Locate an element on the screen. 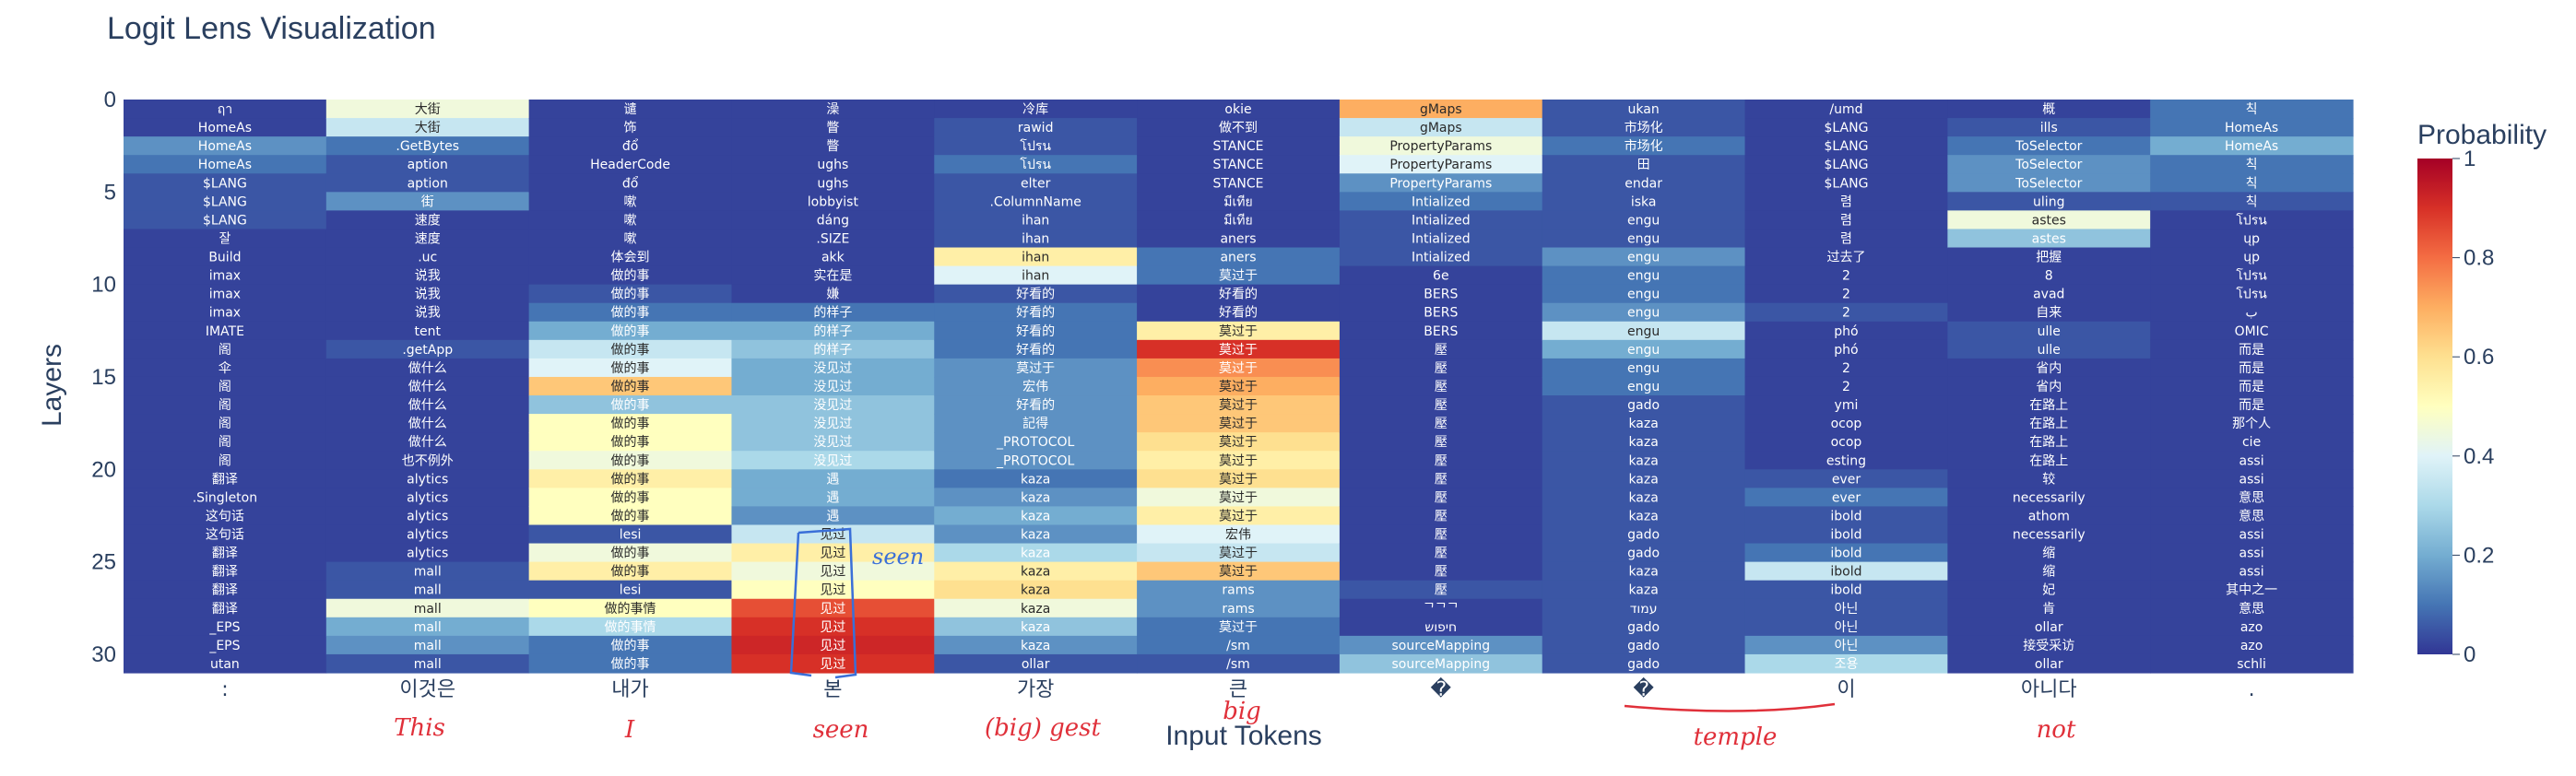 Image resolution: width=2576 pixels, height=776 pixels. cell-token-label: ฤา is located at coordinates (225, 109).